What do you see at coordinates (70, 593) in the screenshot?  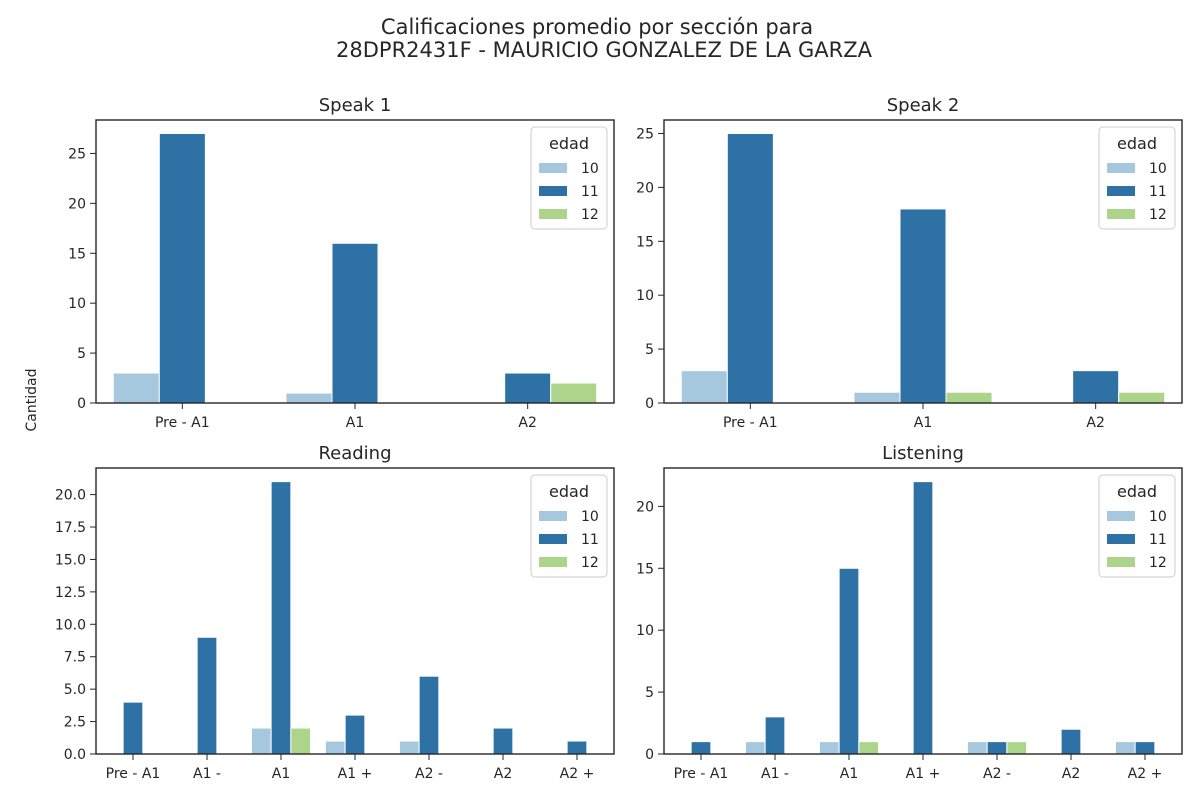 I see `y-tick-label: 12.5` at bounding box center [70, 593].